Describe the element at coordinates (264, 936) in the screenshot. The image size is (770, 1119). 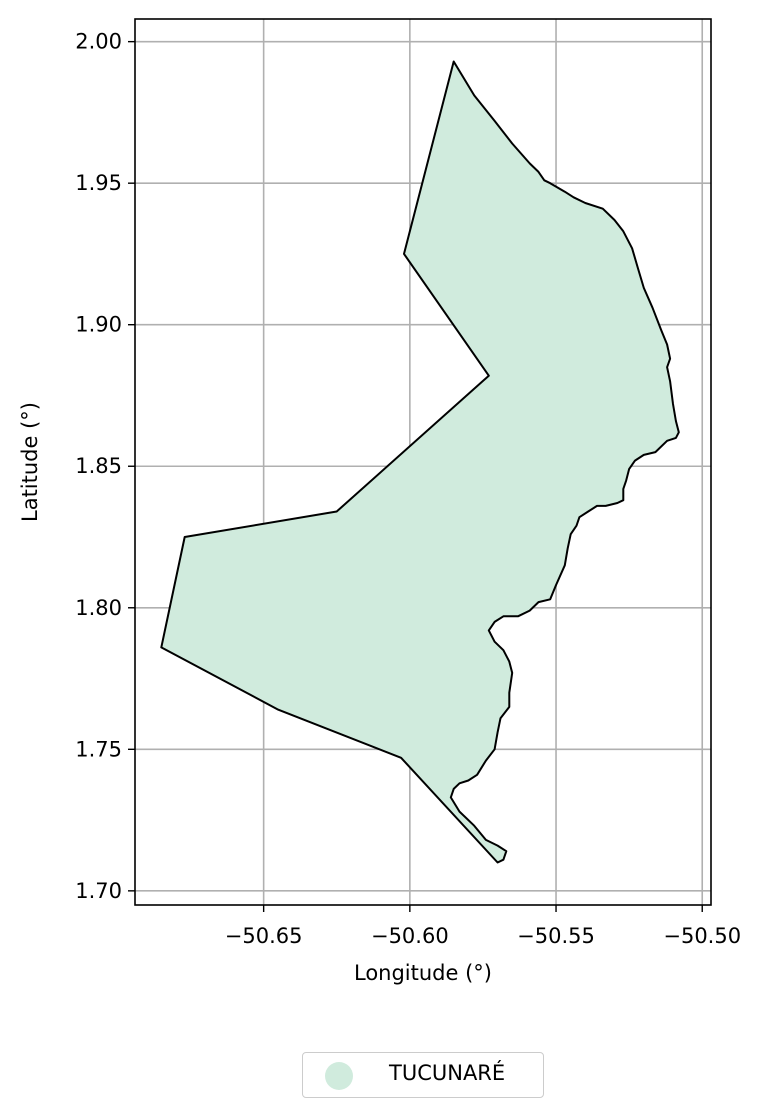
I see `x-tick-label: −50.65` at that location.